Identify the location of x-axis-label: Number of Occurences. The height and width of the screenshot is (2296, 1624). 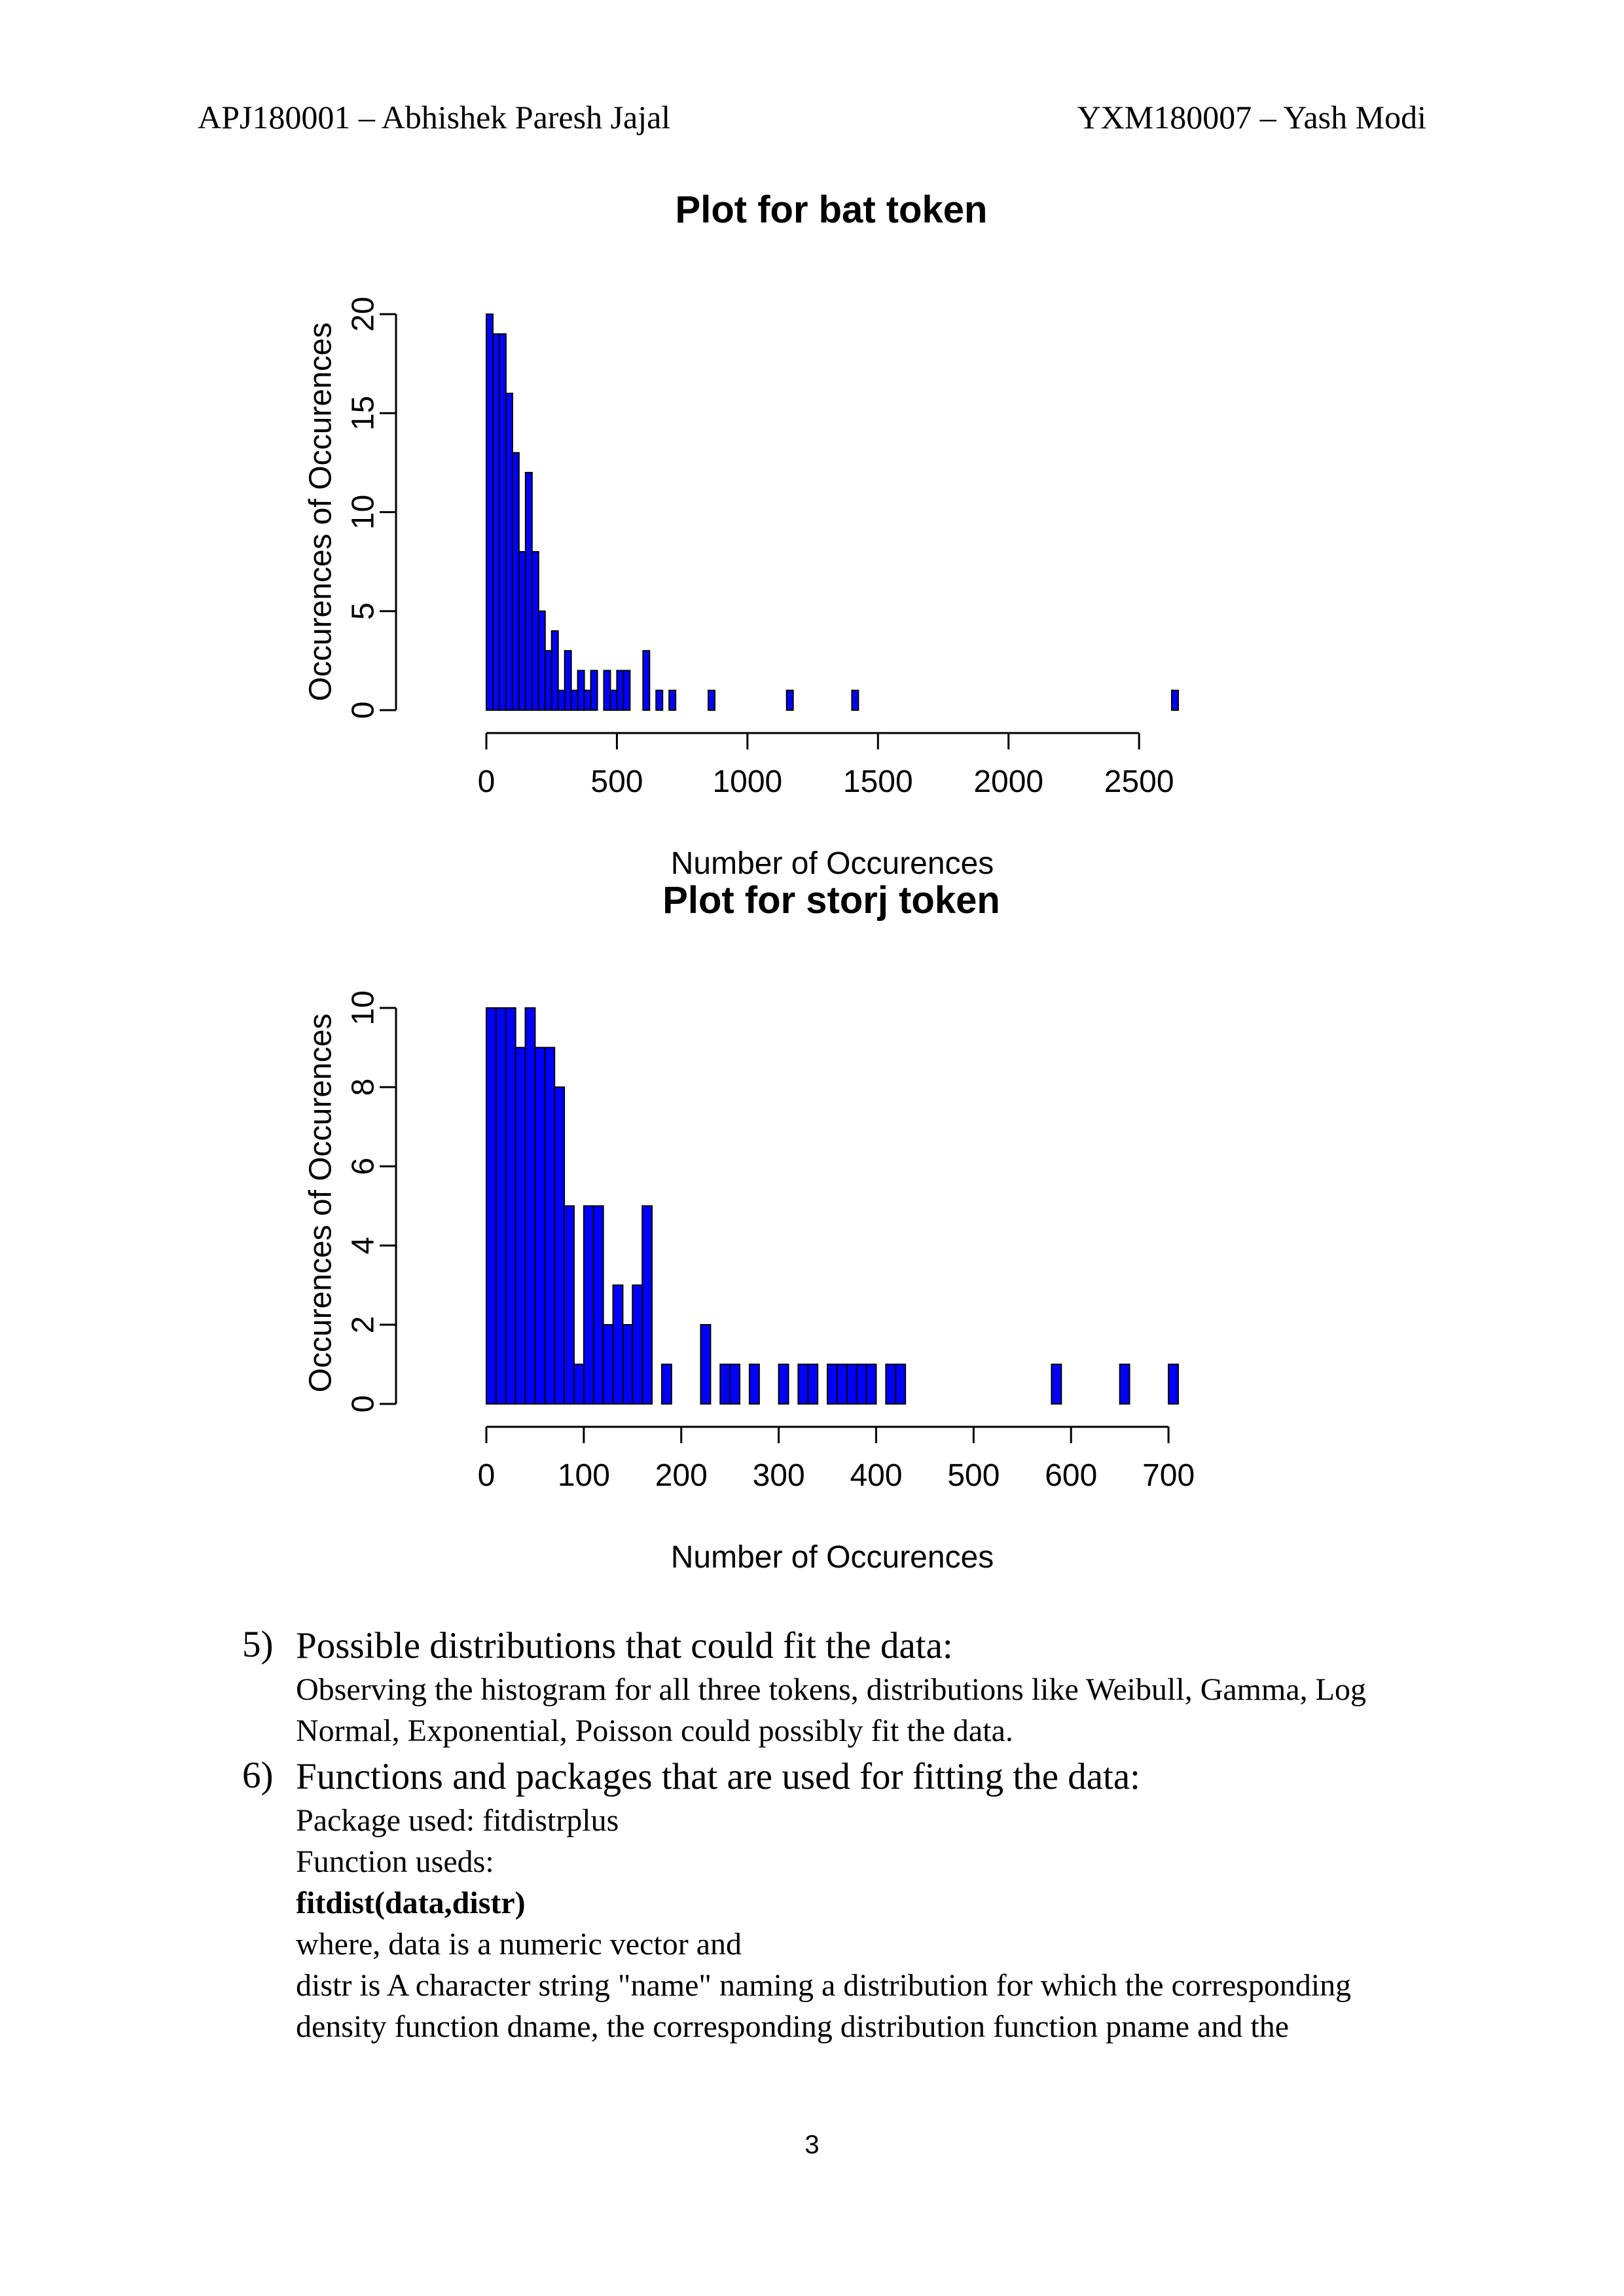
(832, 863).